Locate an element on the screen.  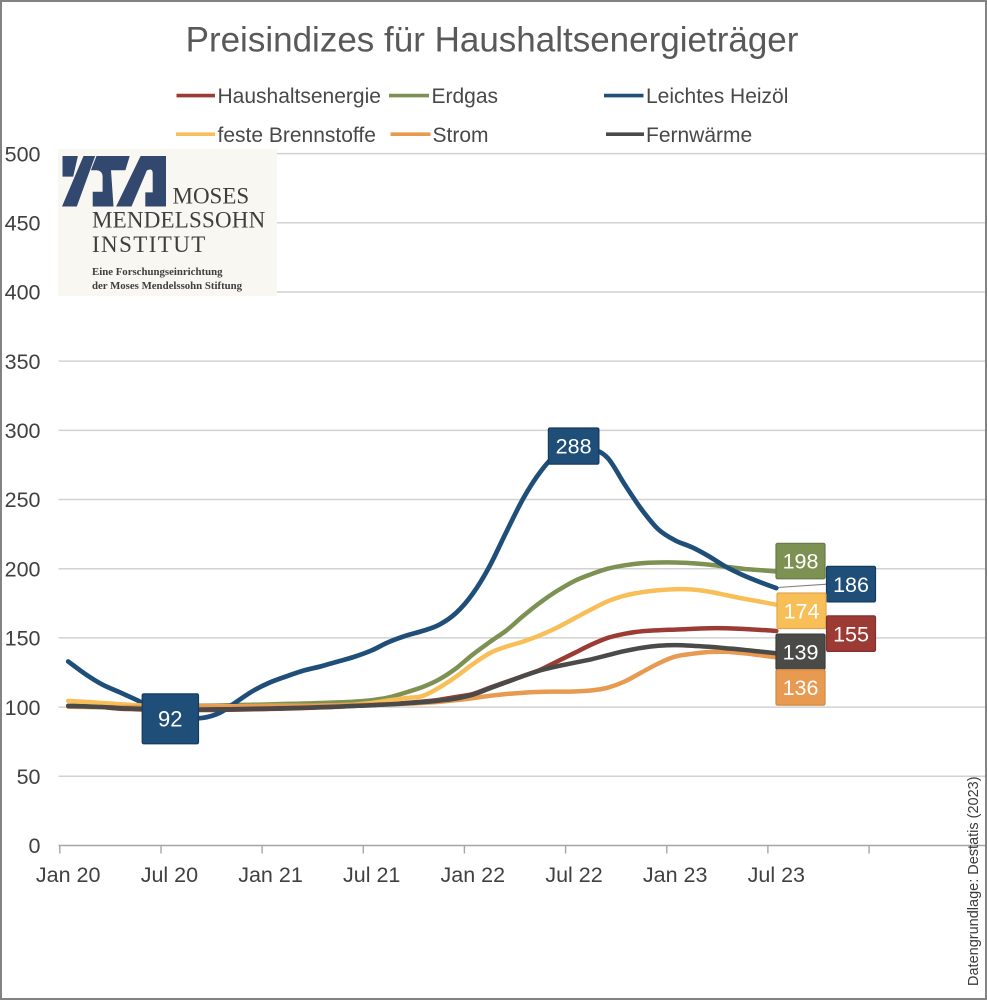
svg-text: Eine Forschungseinrichtung is located at coordinates (157, 272).